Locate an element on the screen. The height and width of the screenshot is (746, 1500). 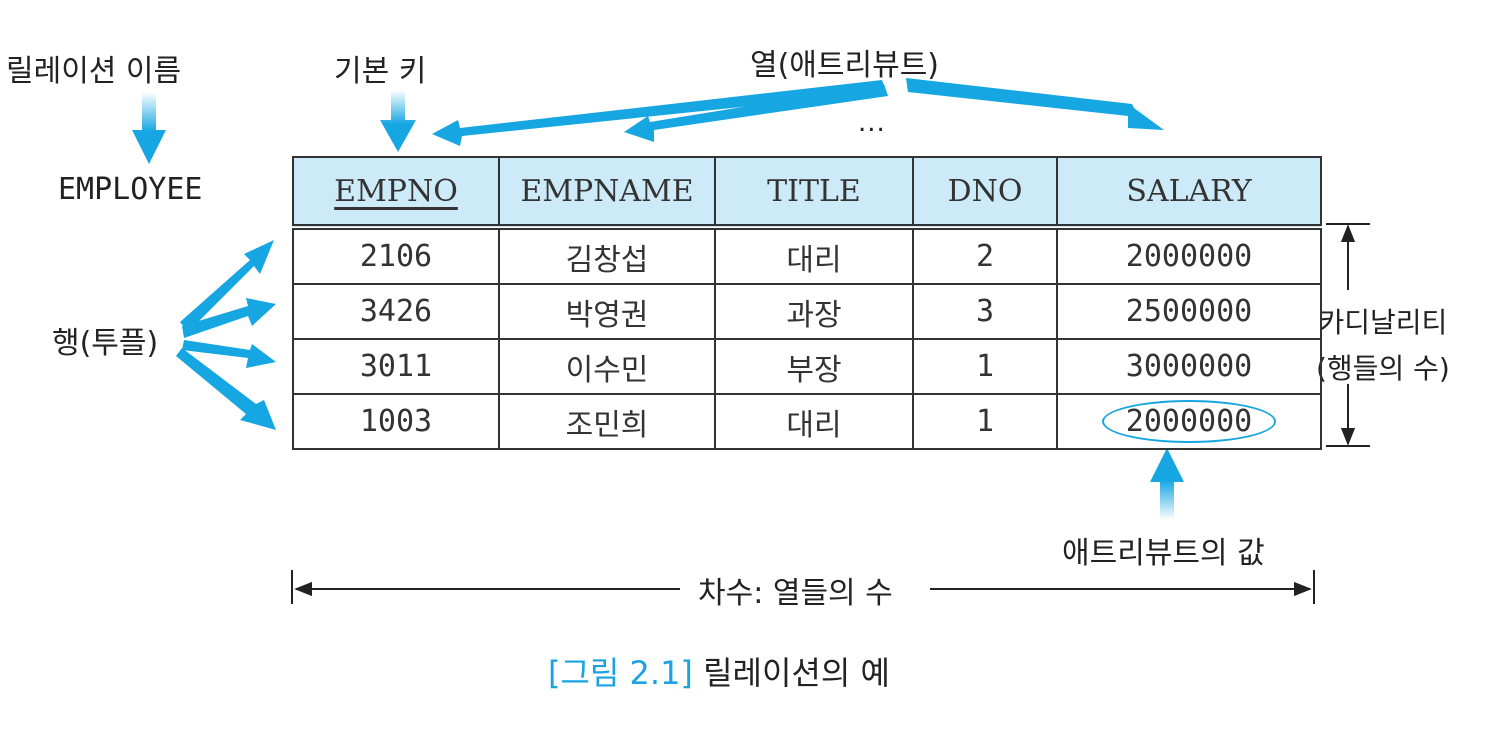
row-arrows is located at coordinates (226, 335).